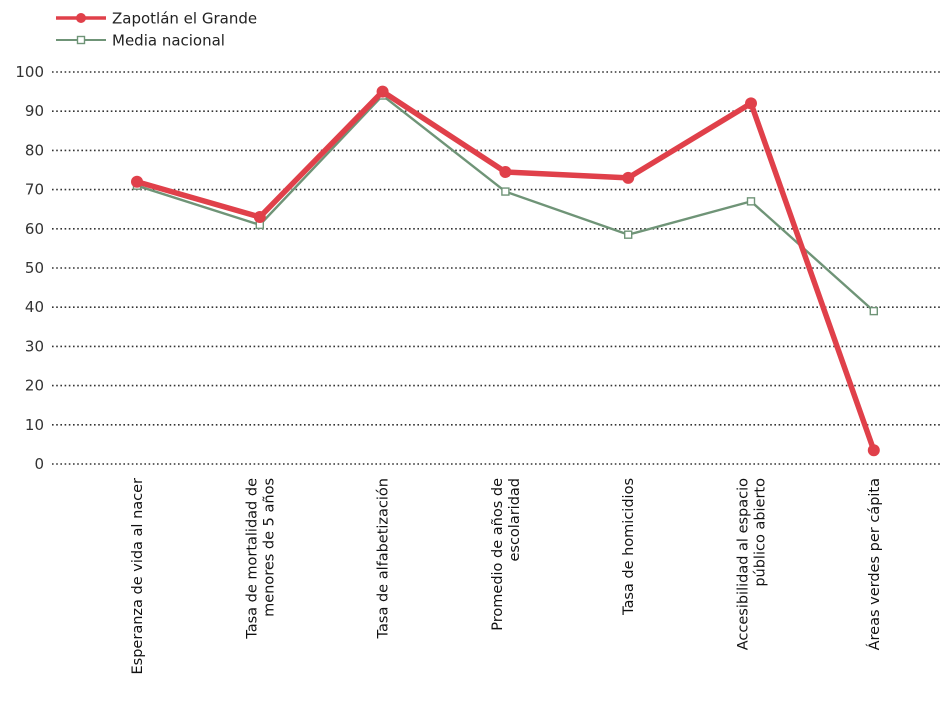  Describe the element at coordinates (515, 520) in the screenshot. I see `x-category-label: escolaridad` at that location.